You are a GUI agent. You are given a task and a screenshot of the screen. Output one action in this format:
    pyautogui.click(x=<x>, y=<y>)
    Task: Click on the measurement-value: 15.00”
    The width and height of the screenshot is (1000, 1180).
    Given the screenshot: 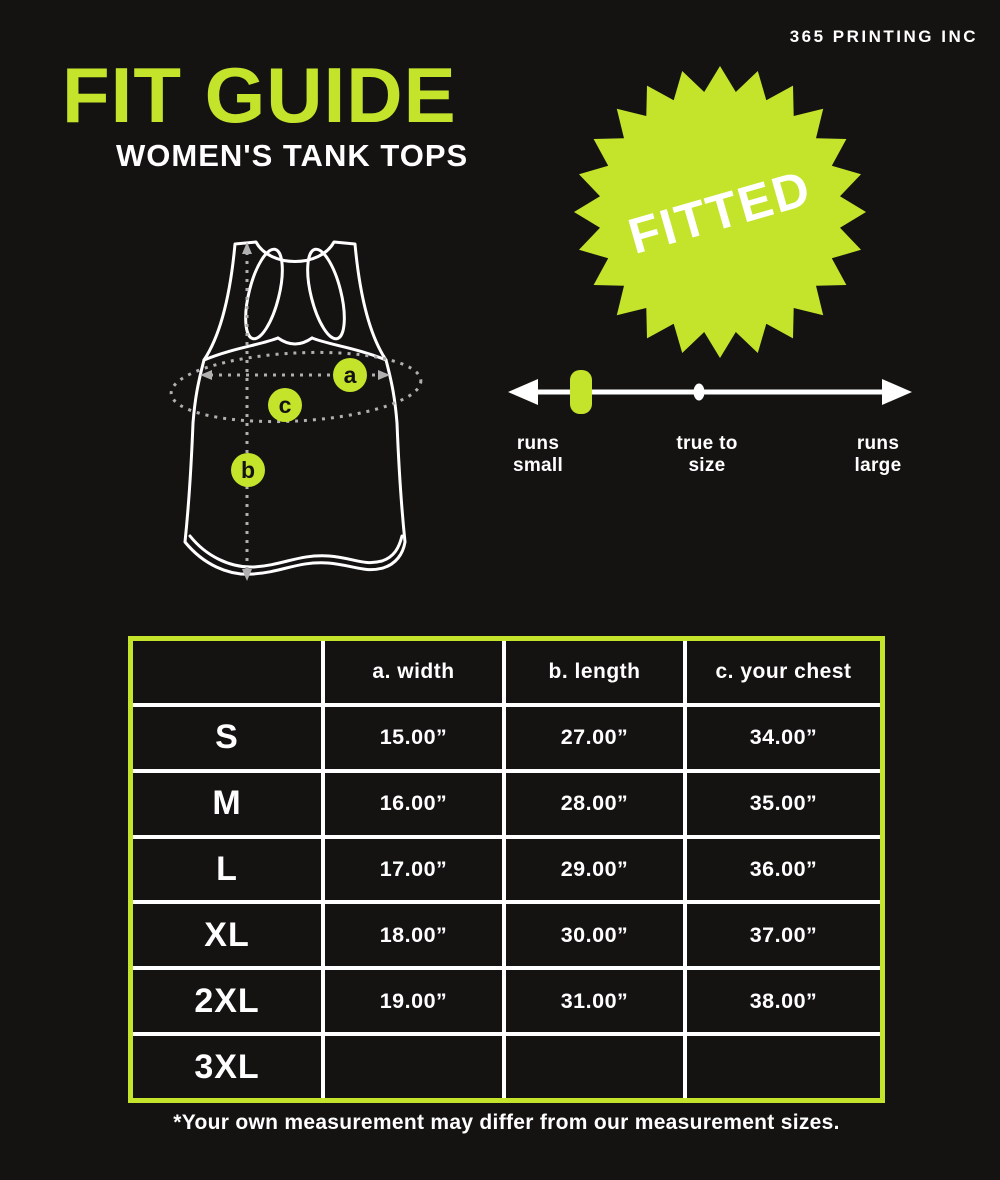 What is the action you would take?
    pyautogui.click(x=413, y=738)
    